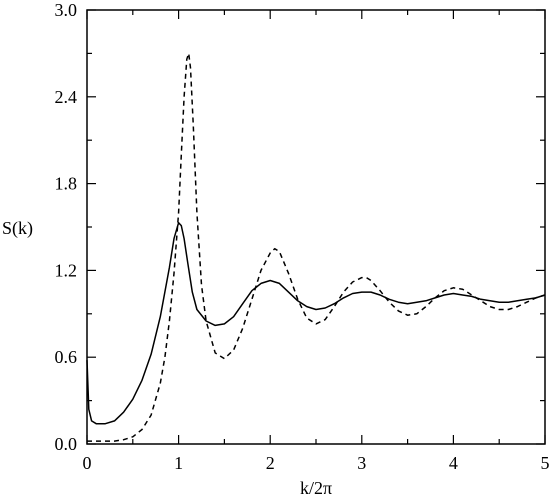 The width and height of the screenshot is (554, 498). I want to click on x-tick-label: 2, so click(270, 463).